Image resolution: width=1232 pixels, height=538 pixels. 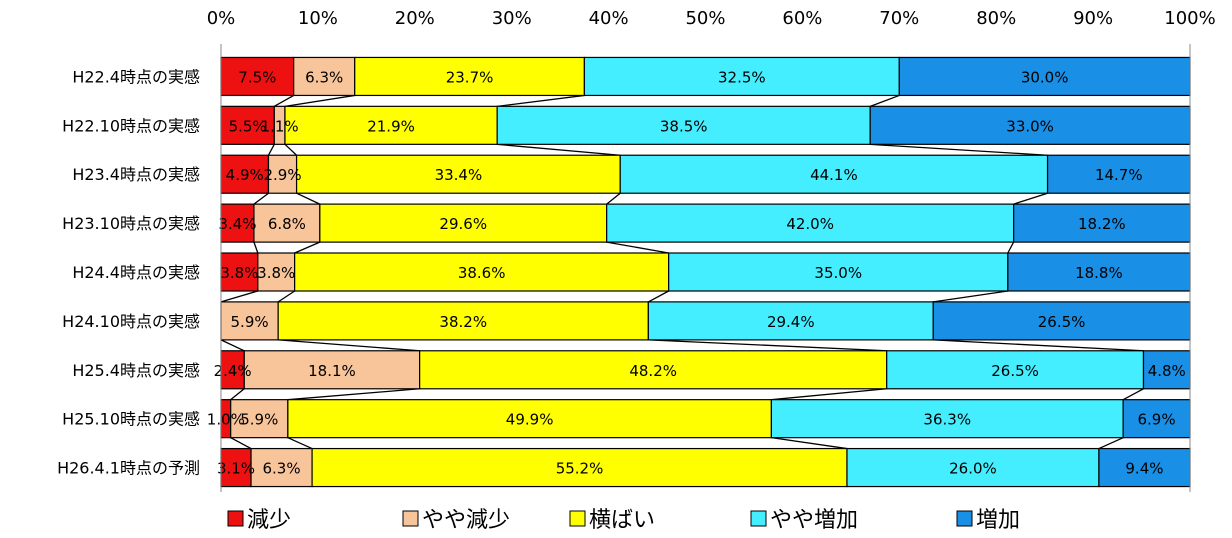 What do you see at coordinates (814, 520) in the screenshot?
I see `legend-label: やや増加` at bounding box center [814, 520].